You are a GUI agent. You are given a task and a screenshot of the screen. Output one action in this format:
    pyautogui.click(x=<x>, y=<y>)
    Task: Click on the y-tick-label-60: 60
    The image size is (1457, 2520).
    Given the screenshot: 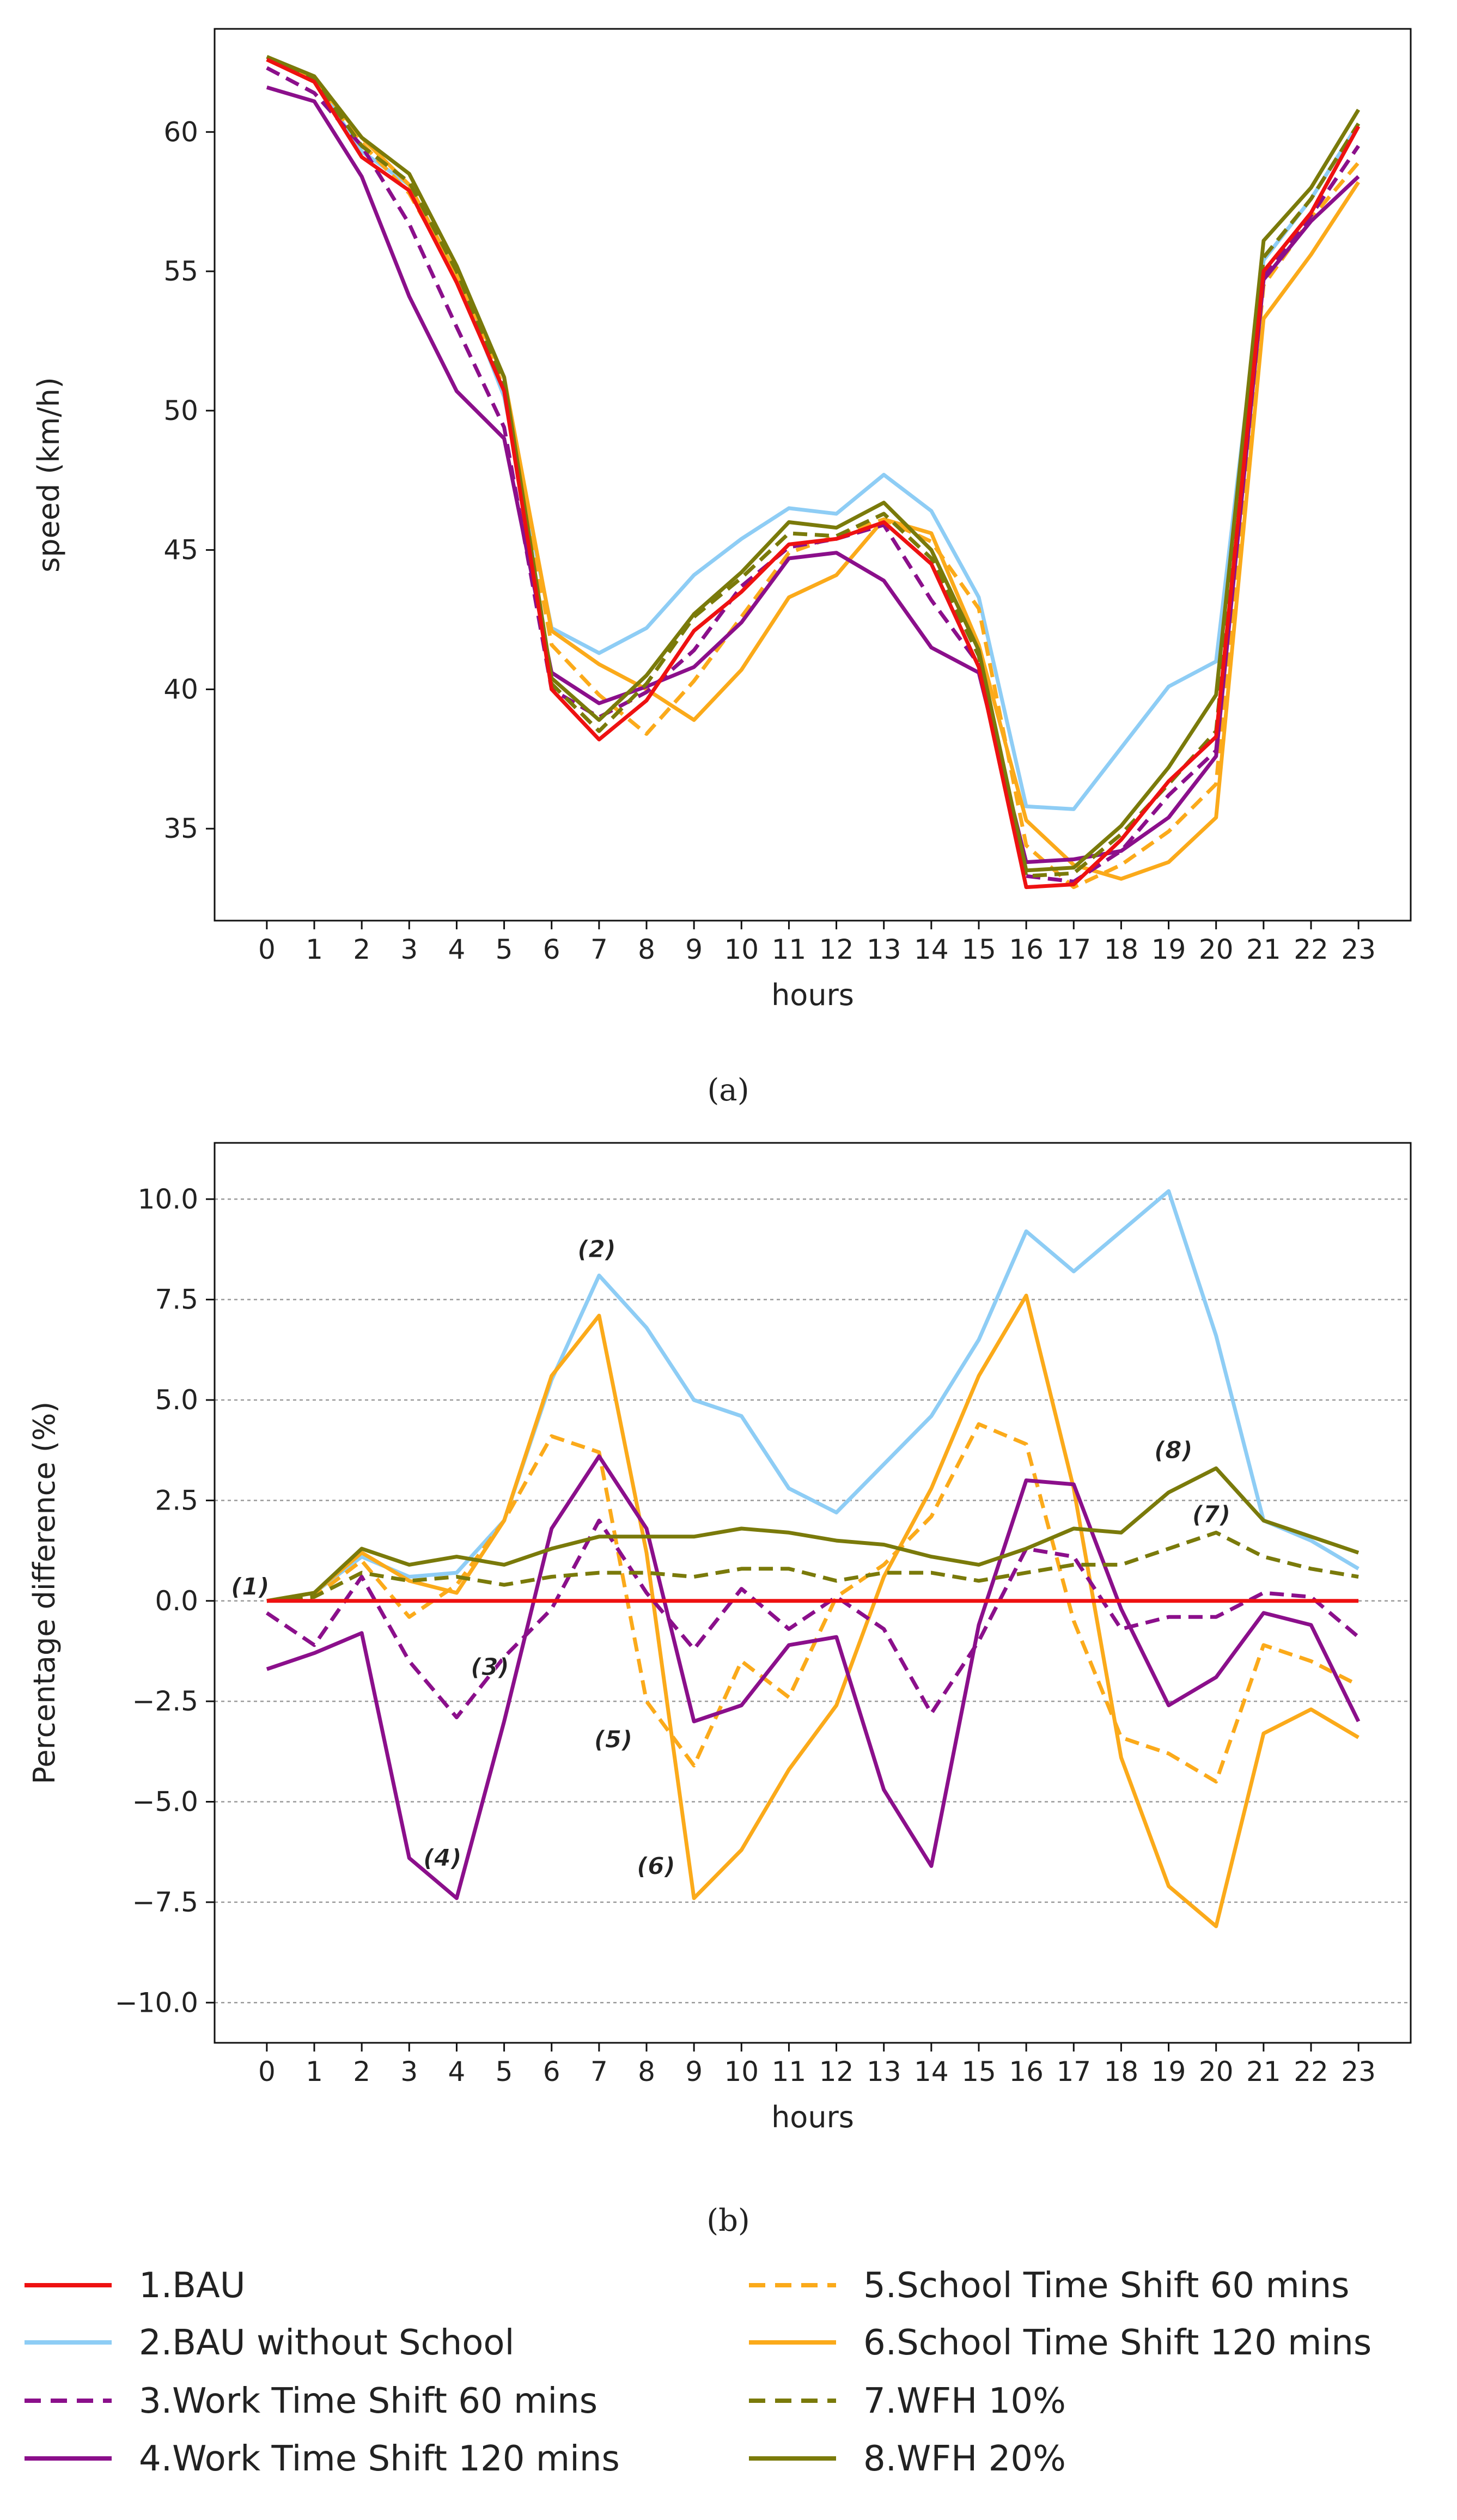 What is the action you would take?
    pyautogui.click(x=180, y=132)
    